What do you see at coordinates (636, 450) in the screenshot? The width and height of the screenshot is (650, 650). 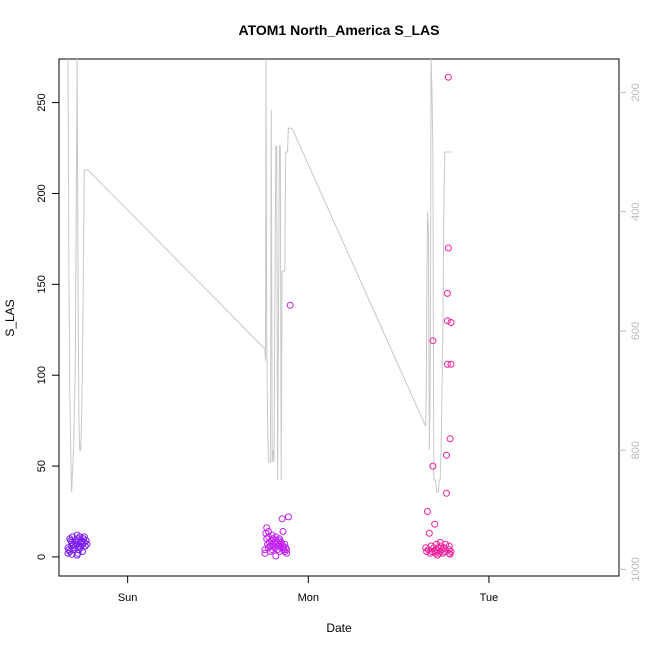 I see `y2-tick-label: 800` at bounding box center [636, 450].